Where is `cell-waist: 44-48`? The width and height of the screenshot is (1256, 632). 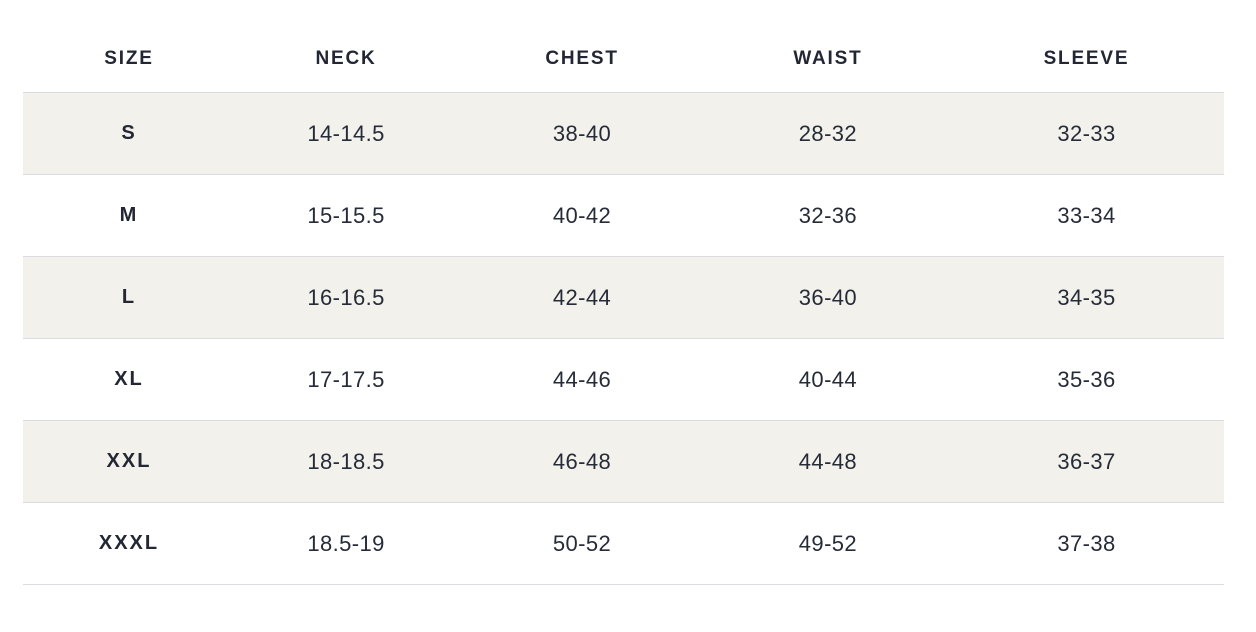
cell-waist: 44-48 is located at coordinates (828, 461).